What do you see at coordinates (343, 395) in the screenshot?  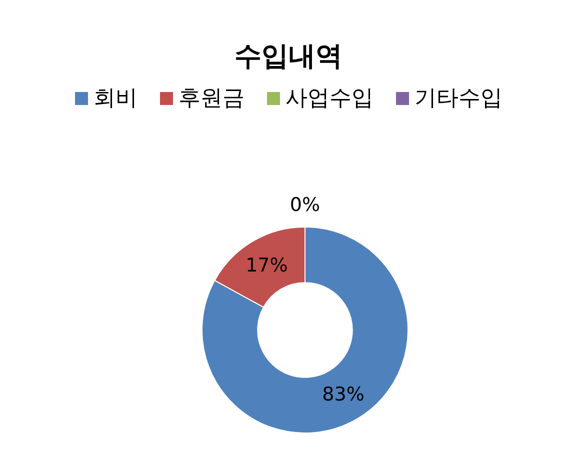 I see `data-label: 83%` at bounding box center [343, 395].